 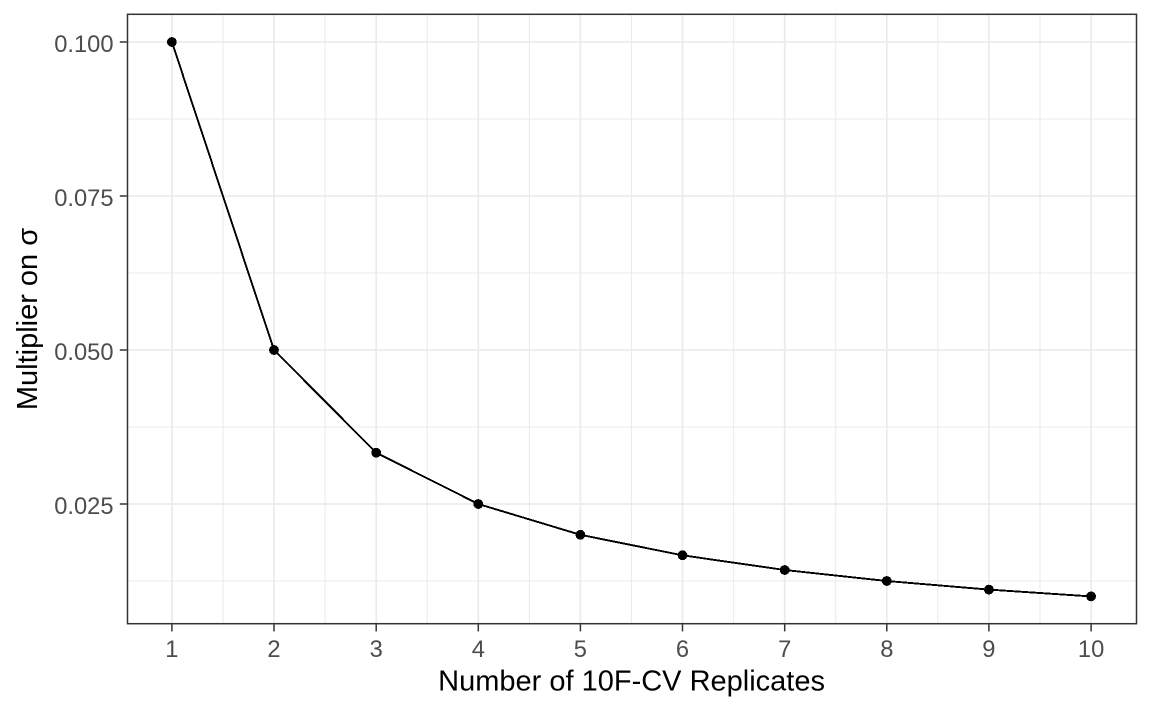 I want to click on svg-text: 8, so click(x=886, y=650).